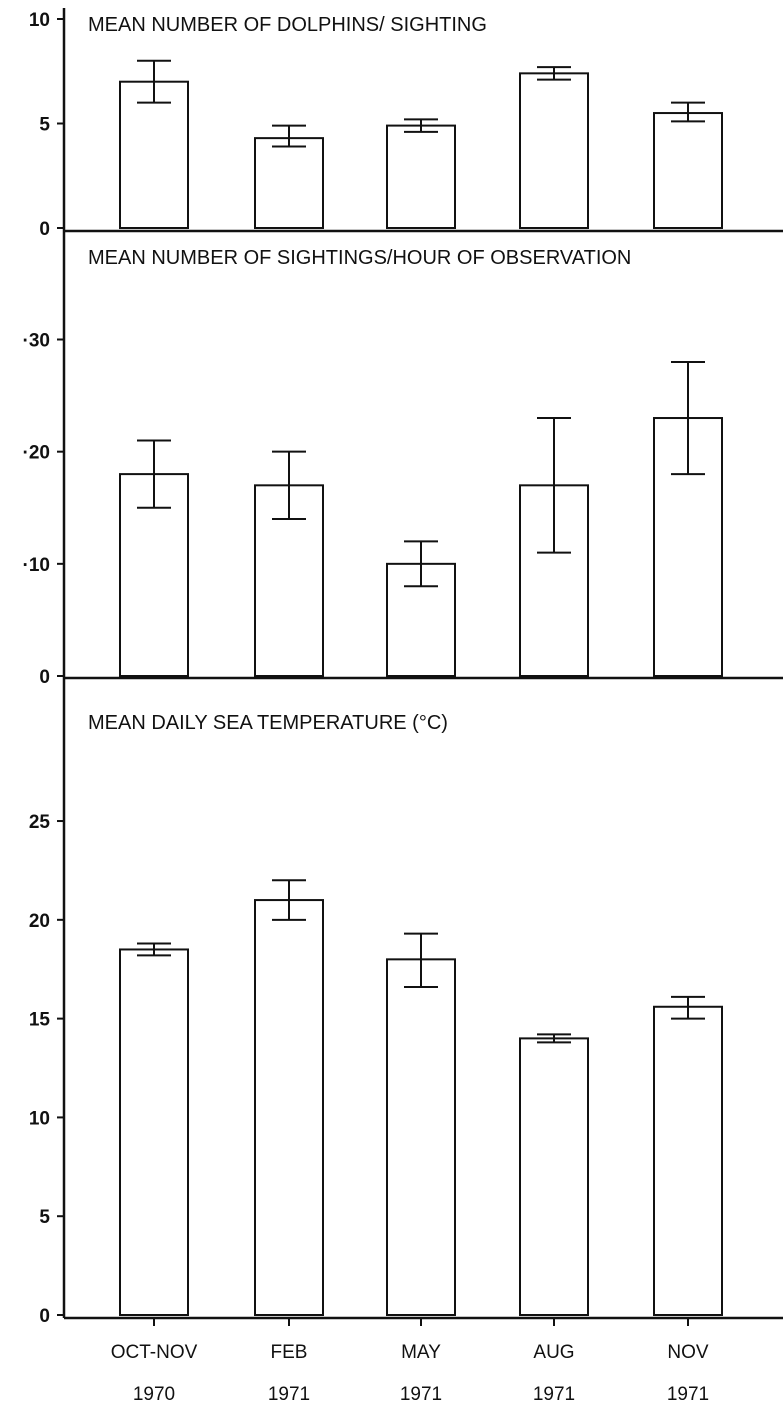 This screenshot has height=1424, width=783. What do you see at coordinates (154, 1394) in the screenshot?
I see `x-tick-label-year: 1970` at bounding box center [154, 1394].